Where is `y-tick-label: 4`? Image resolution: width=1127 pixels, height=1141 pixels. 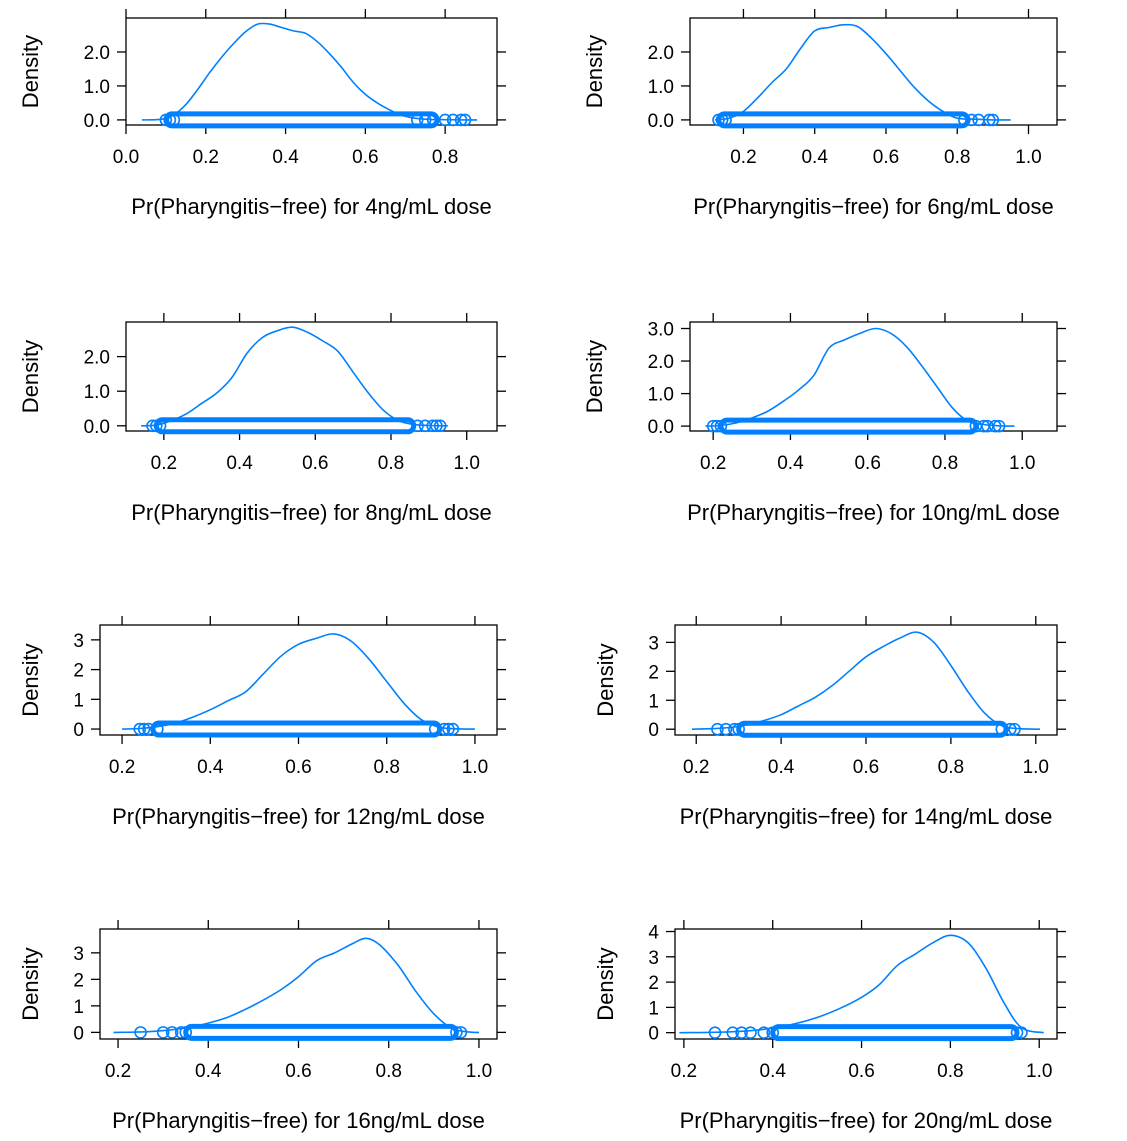
y-tick-label: 4 is located at coordinates (653, 933).